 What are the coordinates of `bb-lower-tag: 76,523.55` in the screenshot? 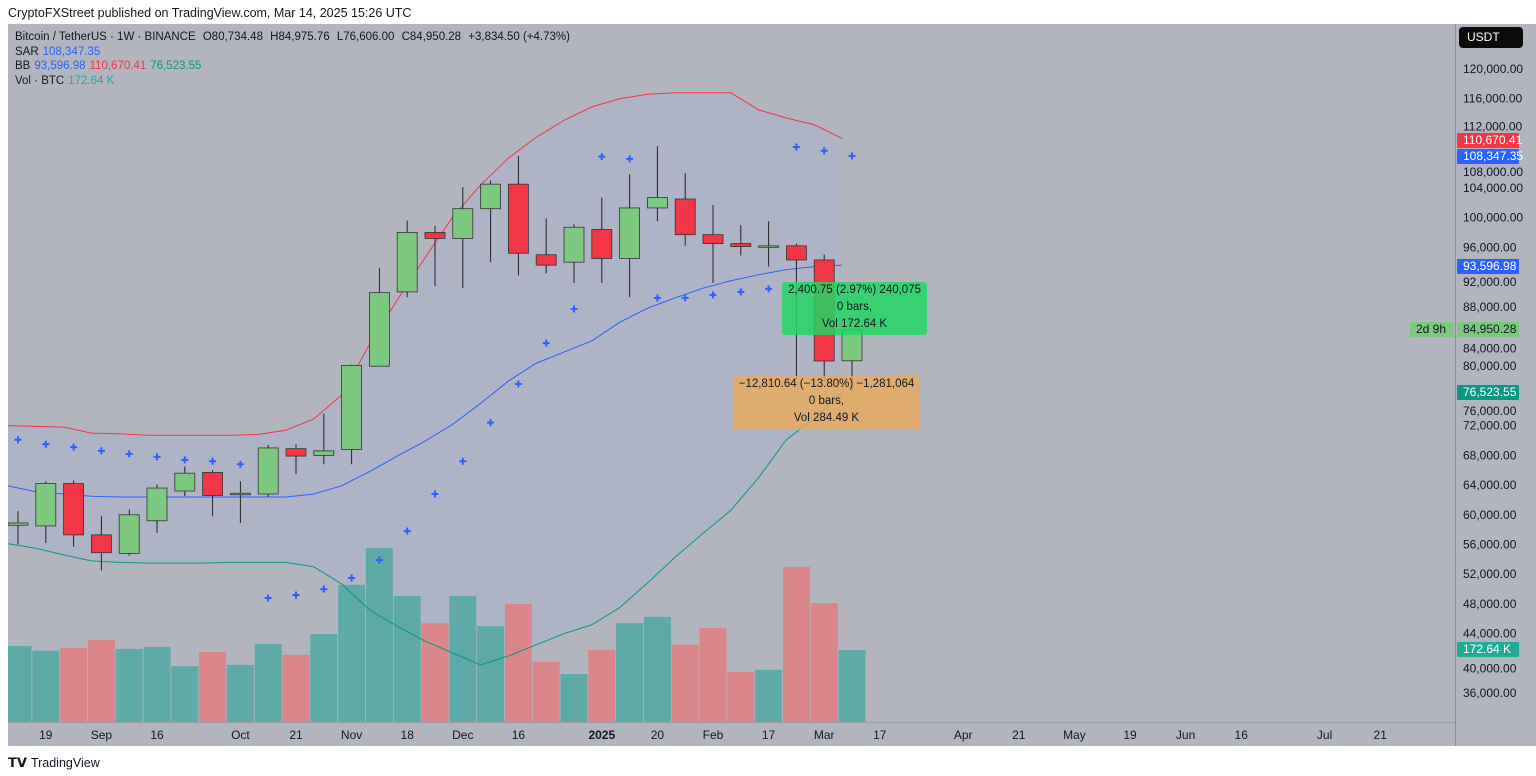 It's located at (1488, 392).